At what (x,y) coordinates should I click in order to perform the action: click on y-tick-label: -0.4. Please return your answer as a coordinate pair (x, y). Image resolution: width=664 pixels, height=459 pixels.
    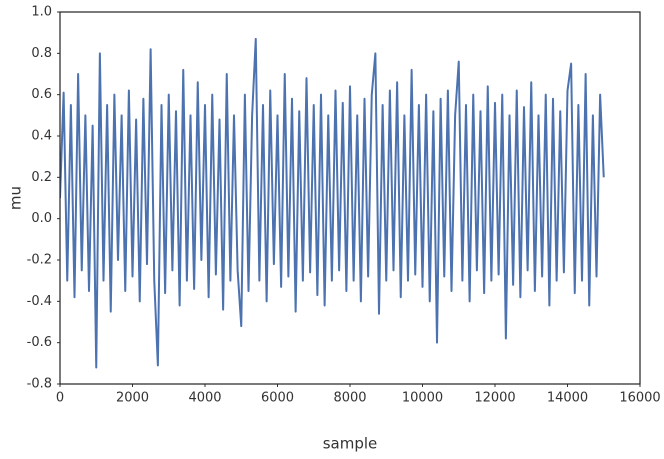
    Looking at the image, I should click on (39, 301).